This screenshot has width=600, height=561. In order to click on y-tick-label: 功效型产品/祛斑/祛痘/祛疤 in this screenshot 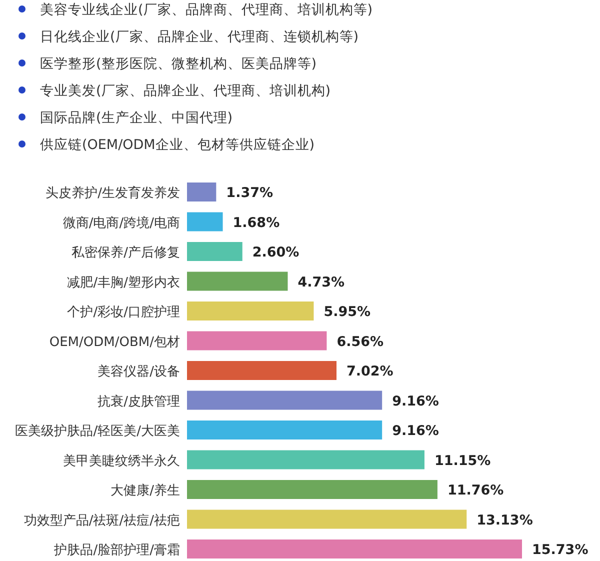, I will do `click(102, 520)`.